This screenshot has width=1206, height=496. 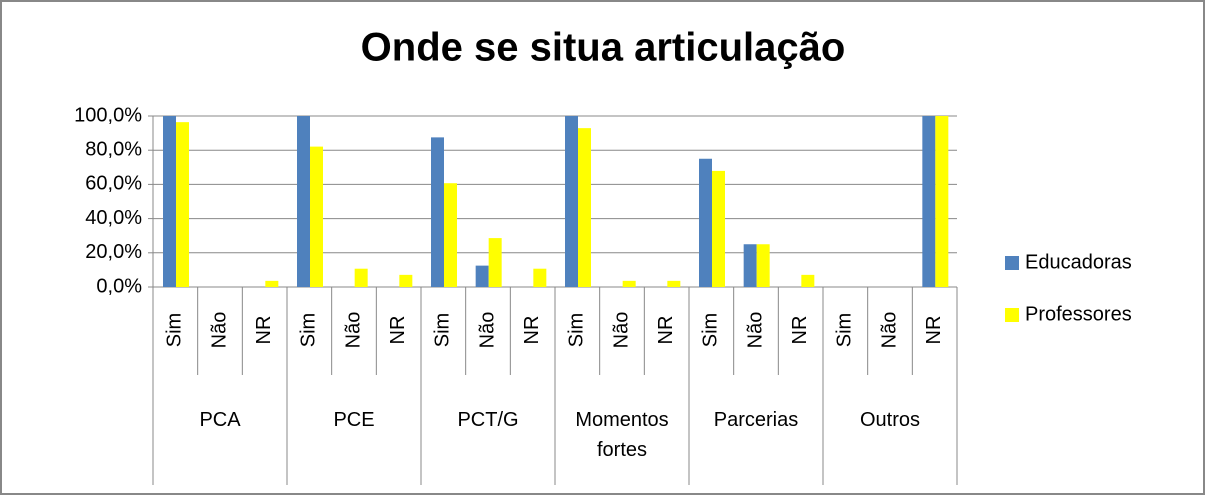 I want to click on y-tick-label: 80,0%, so click(x=113, y=149).